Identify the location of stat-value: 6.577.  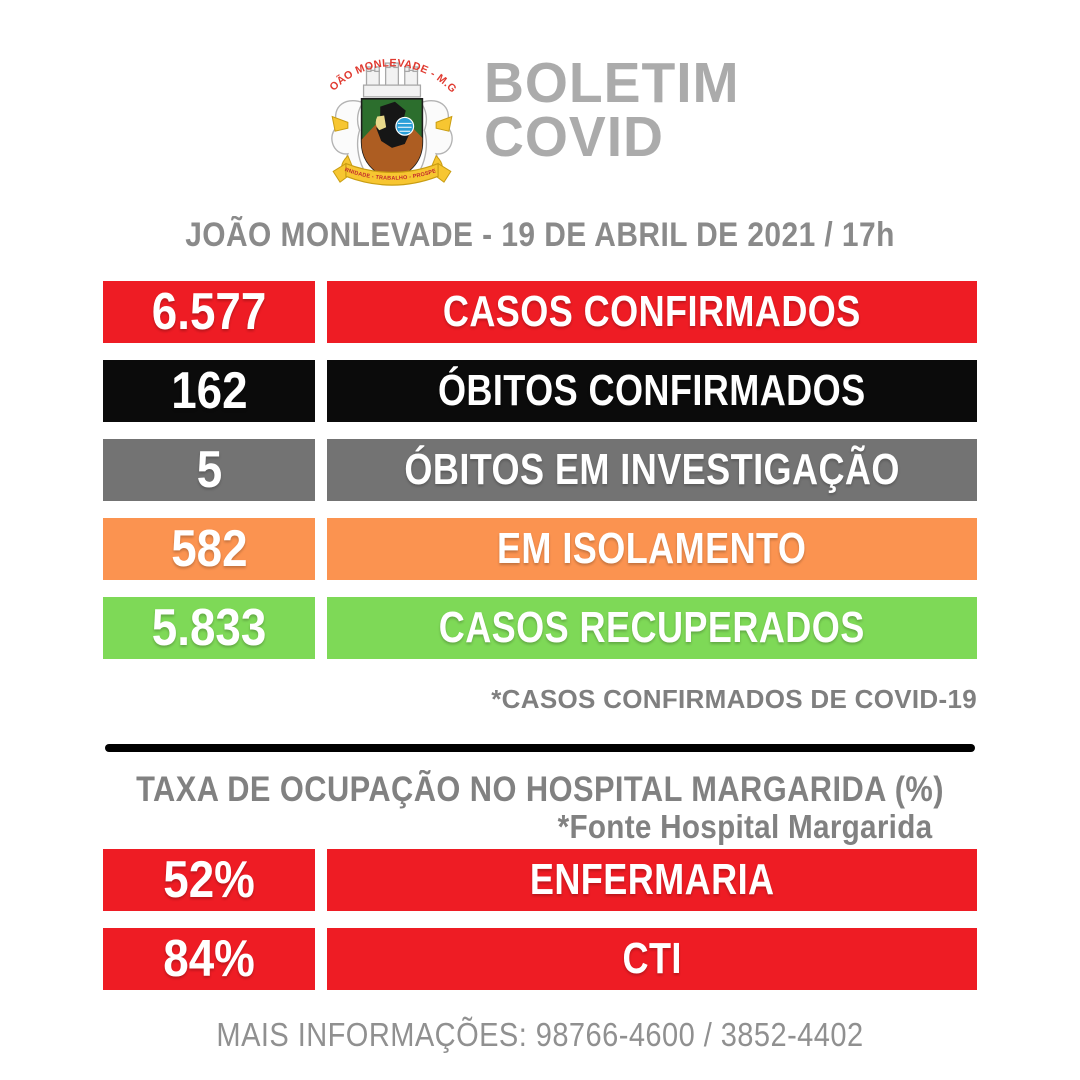
(209, 312).